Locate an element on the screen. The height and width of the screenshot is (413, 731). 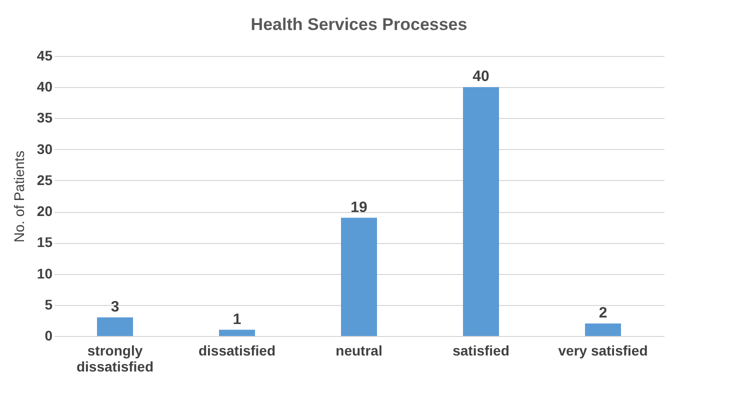
y-tick-label: 5 is located at coordinates (48, 304).